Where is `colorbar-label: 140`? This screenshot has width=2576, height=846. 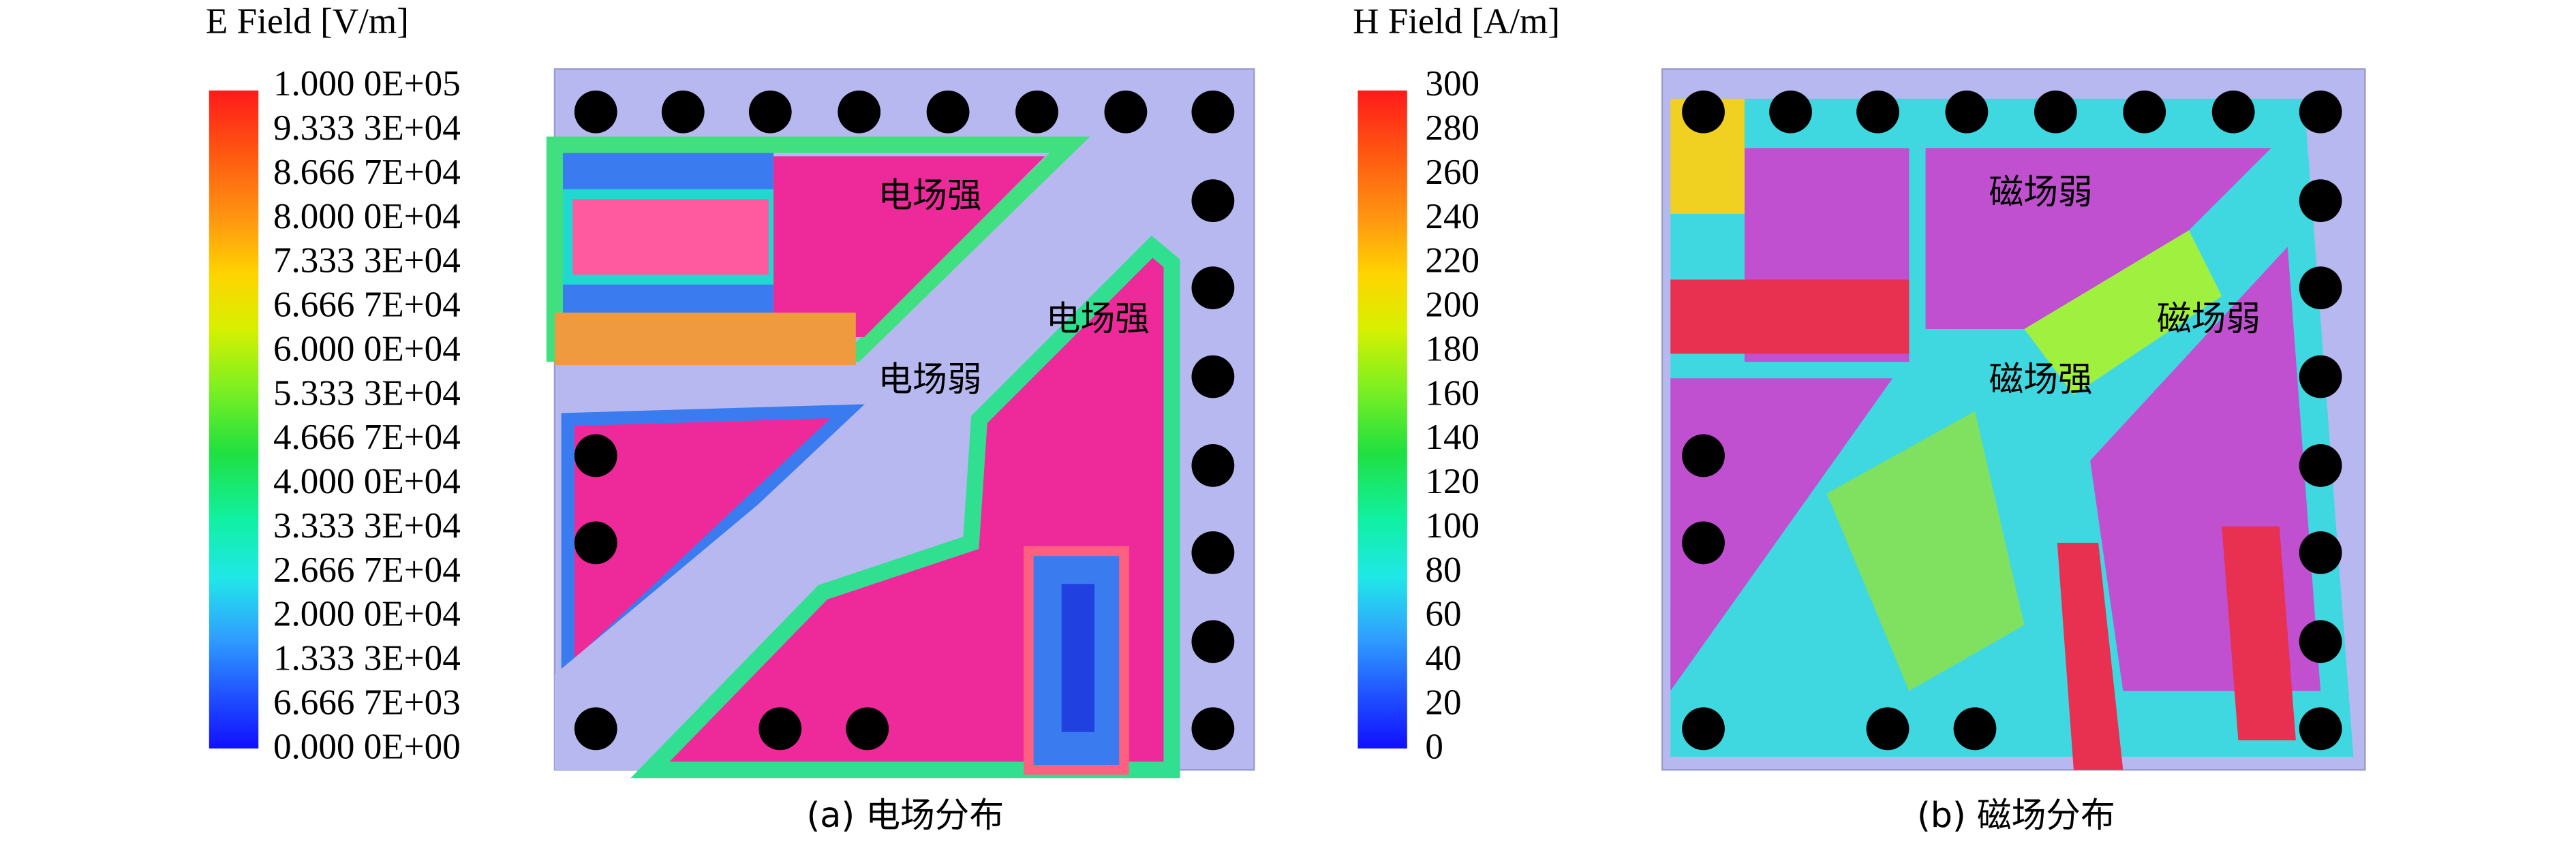 colorbar-label: 140 is located at coordinates (1452, 438).